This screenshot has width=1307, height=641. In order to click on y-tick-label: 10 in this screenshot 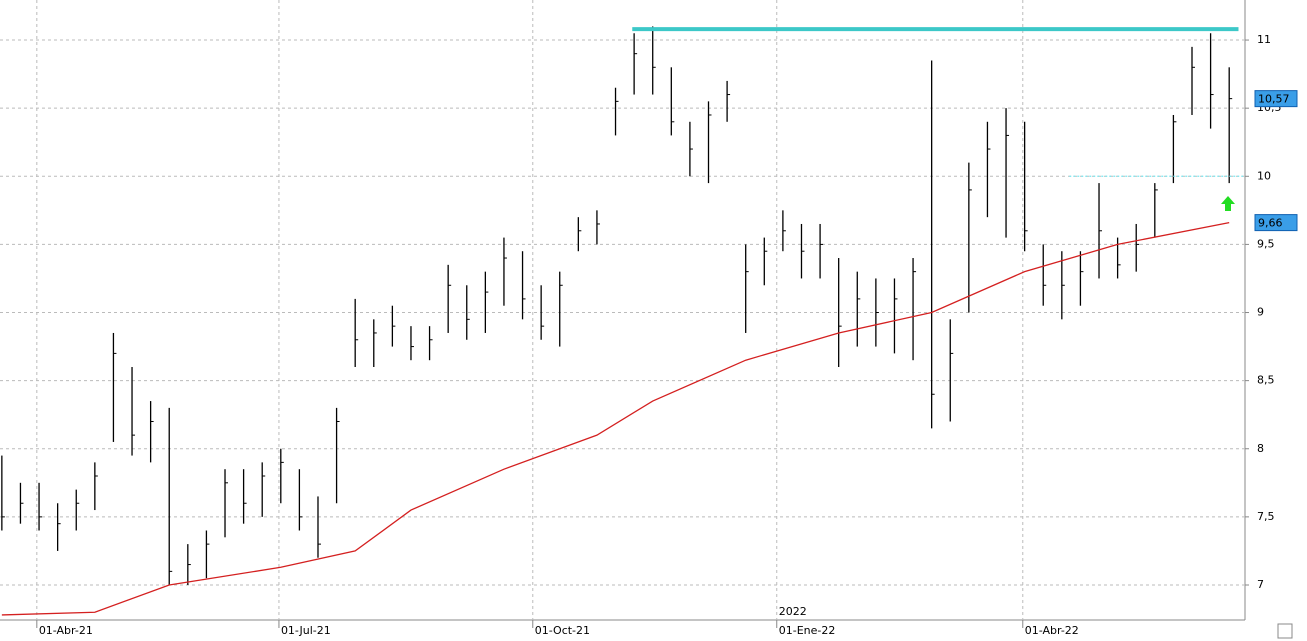, I will do `click(1264, 175)`.